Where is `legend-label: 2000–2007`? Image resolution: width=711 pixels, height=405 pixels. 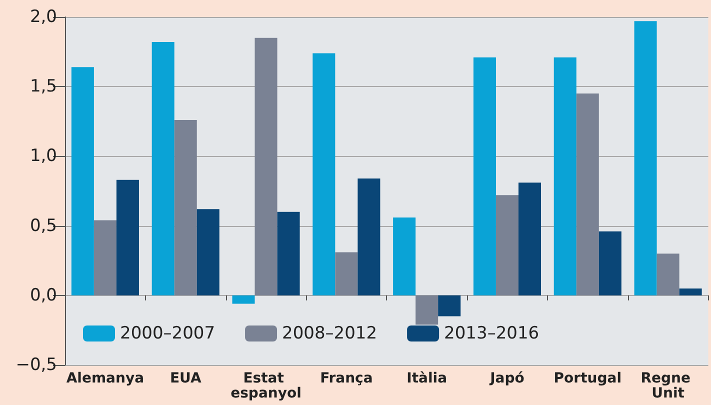 legend-label: 2000–2007 is located at coordinates (168, 334).